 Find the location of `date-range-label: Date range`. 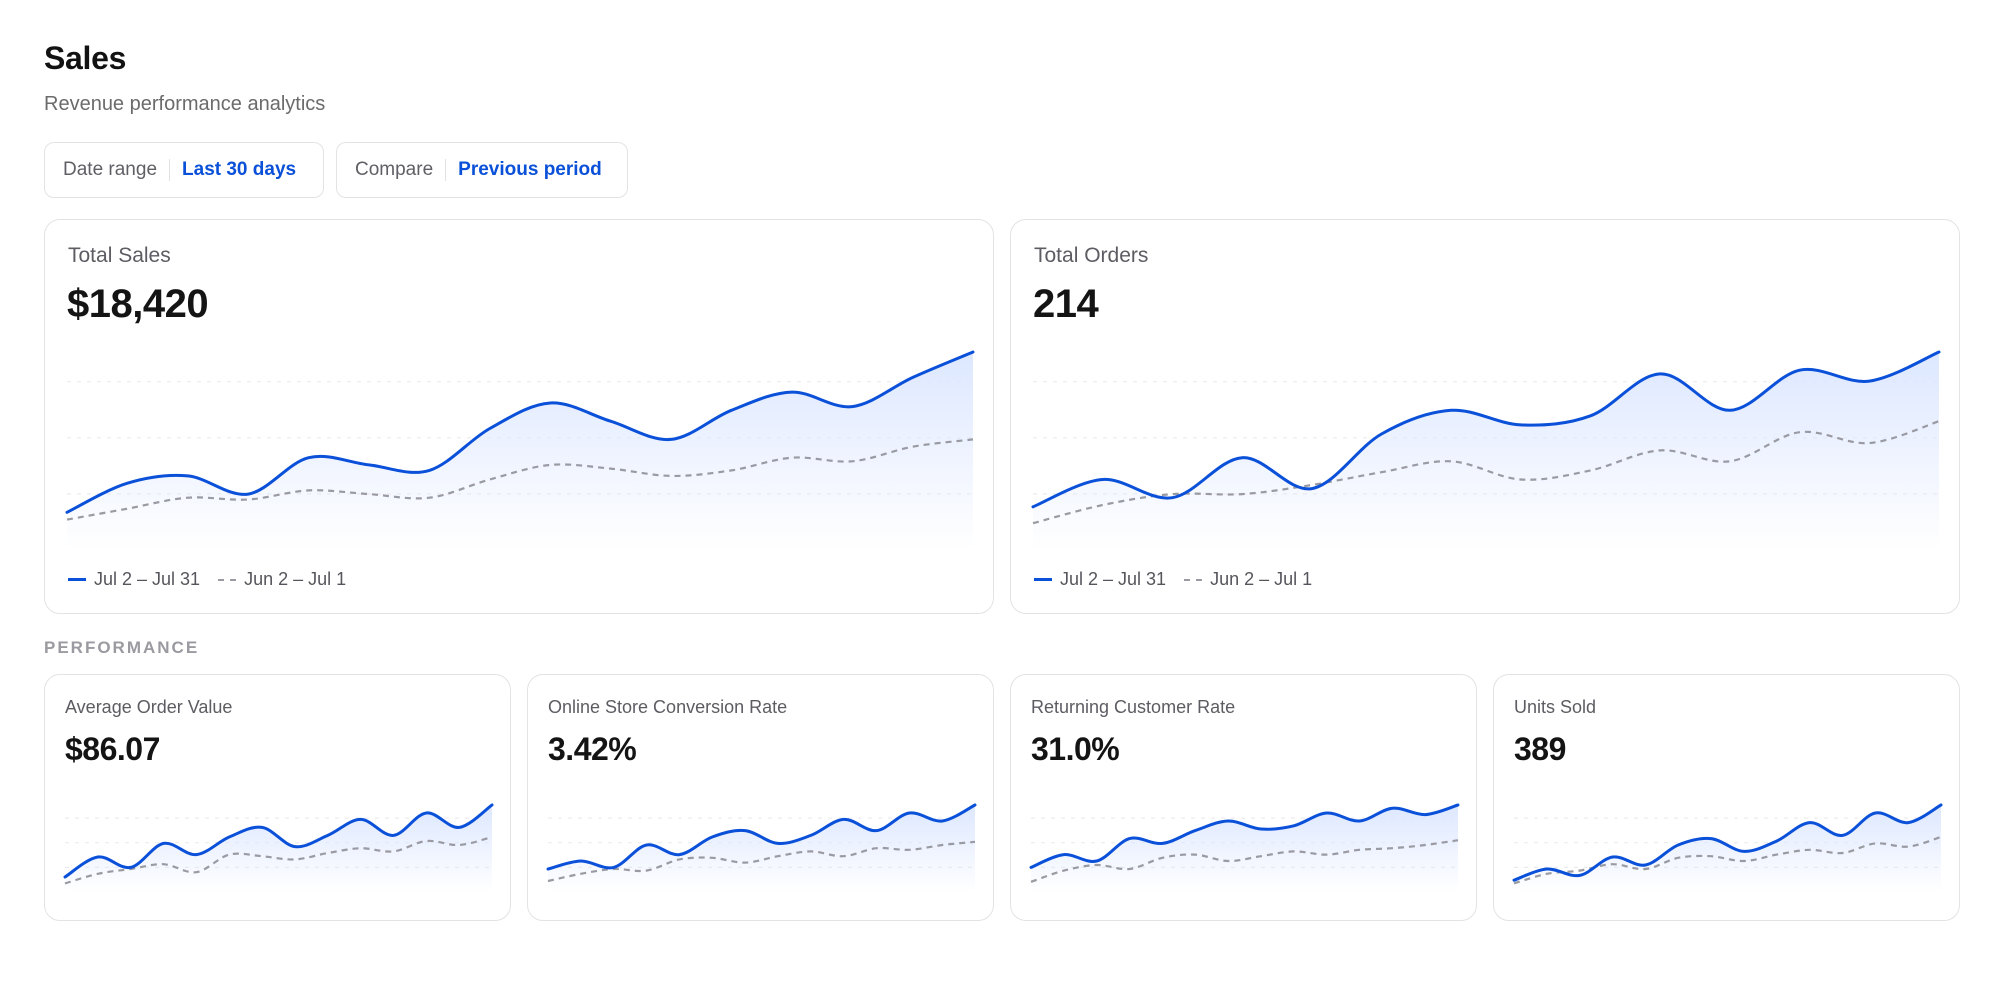

date-range-label: Date range is located at coordinates (110, 169).